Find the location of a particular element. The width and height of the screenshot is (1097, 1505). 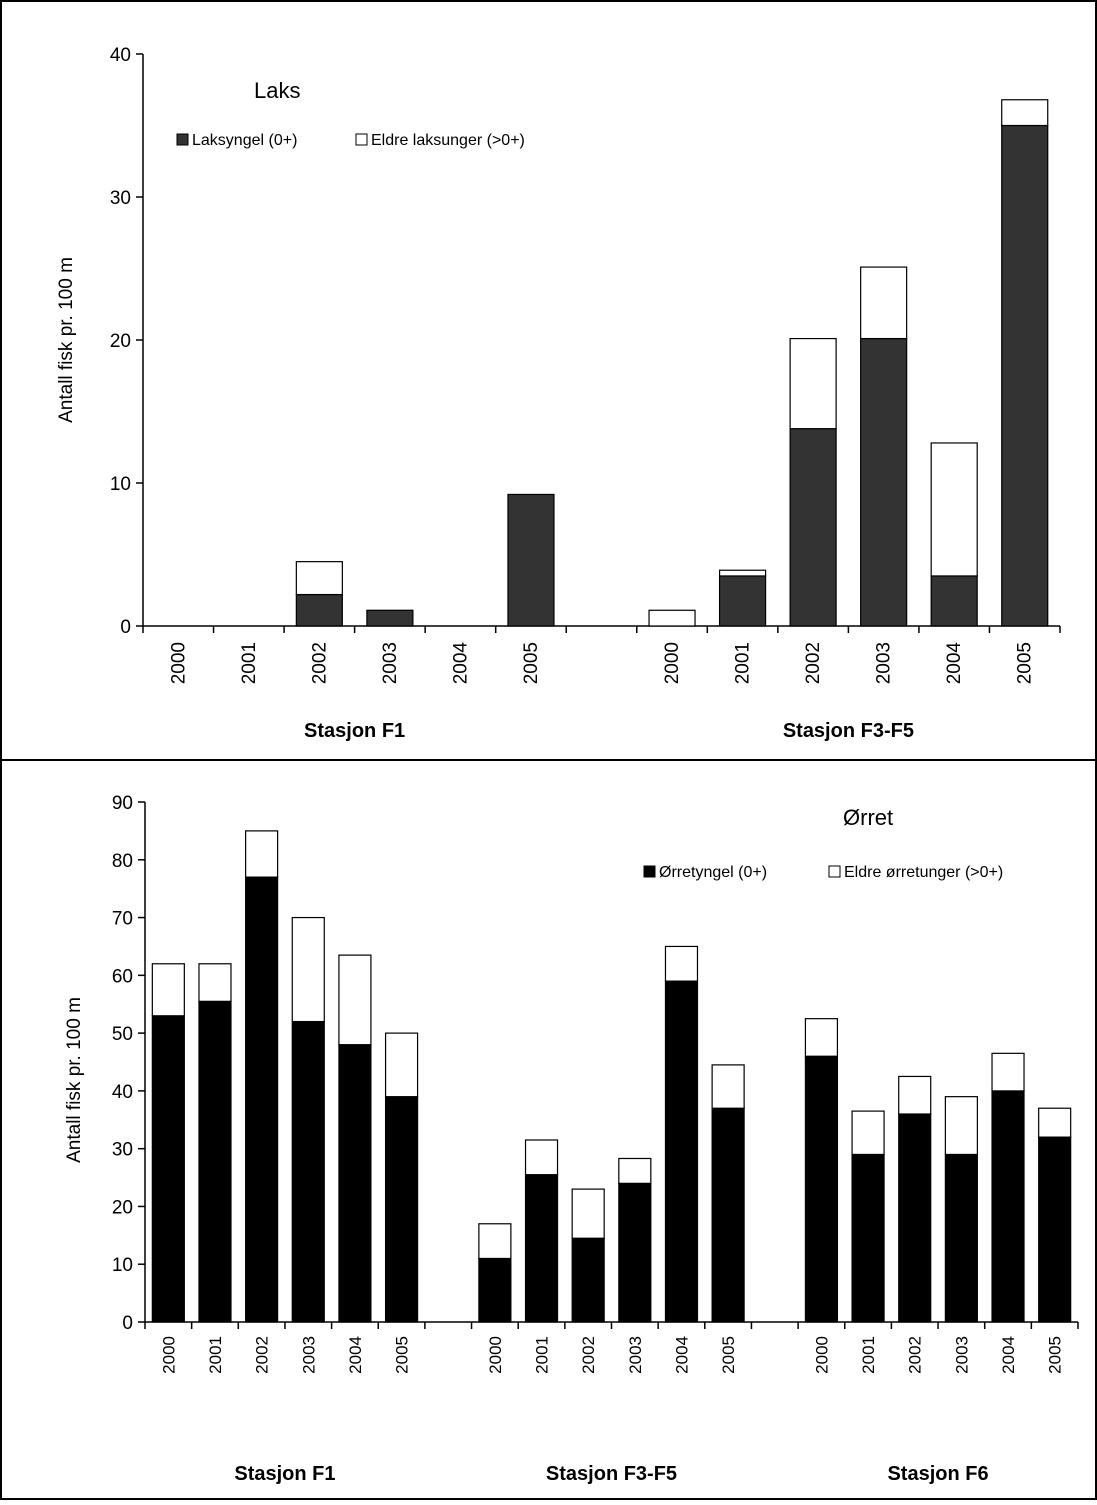

bar-orret-series0-group1-2001 is located at coordinates (541, 1248).